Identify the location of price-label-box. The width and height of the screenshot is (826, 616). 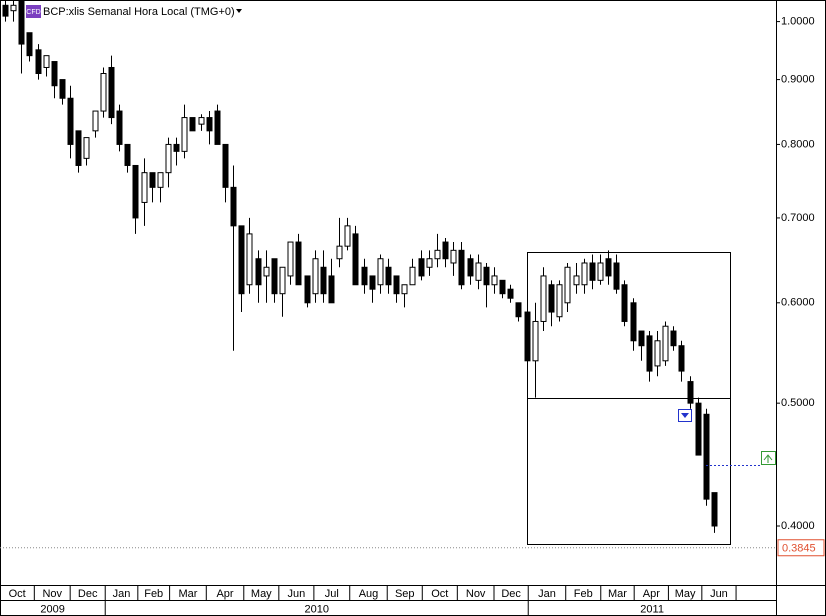
(801, 548).